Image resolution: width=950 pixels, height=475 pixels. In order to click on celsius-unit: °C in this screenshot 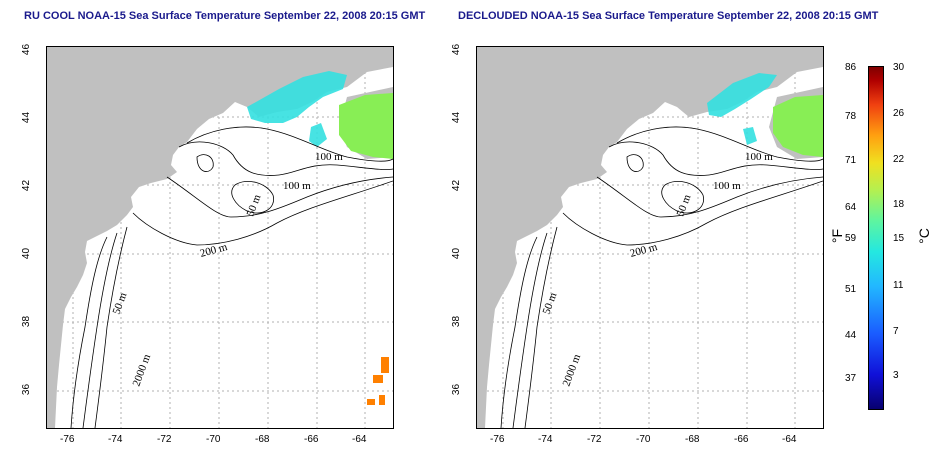, I will do `click(923, 236)`.